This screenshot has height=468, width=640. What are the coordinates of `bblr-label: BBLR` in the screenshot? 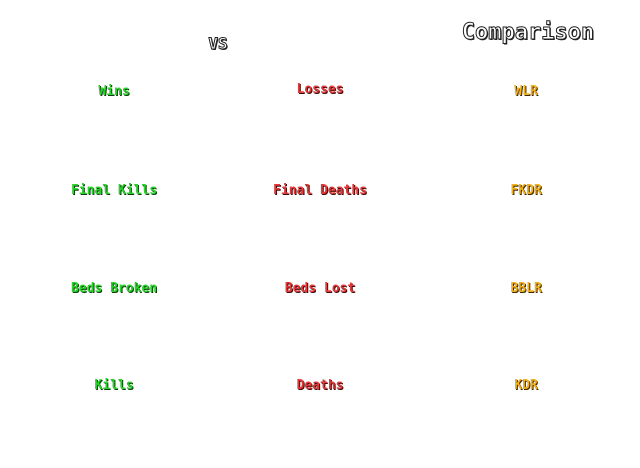 It's located at (526, 288).